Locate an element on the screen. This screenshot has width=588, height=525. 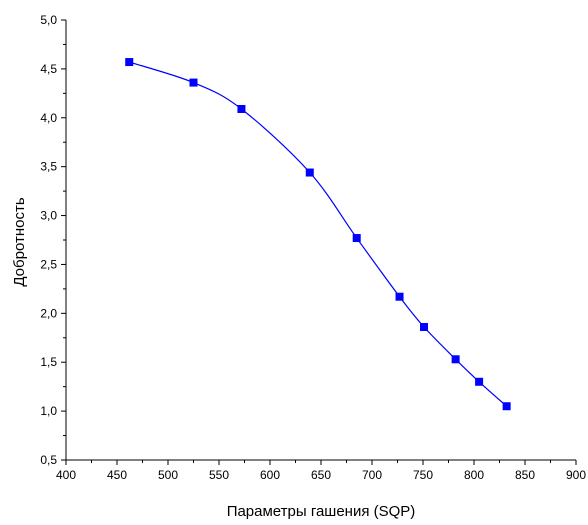
x-tick-label: 650 is located at coordinates (321, 475).